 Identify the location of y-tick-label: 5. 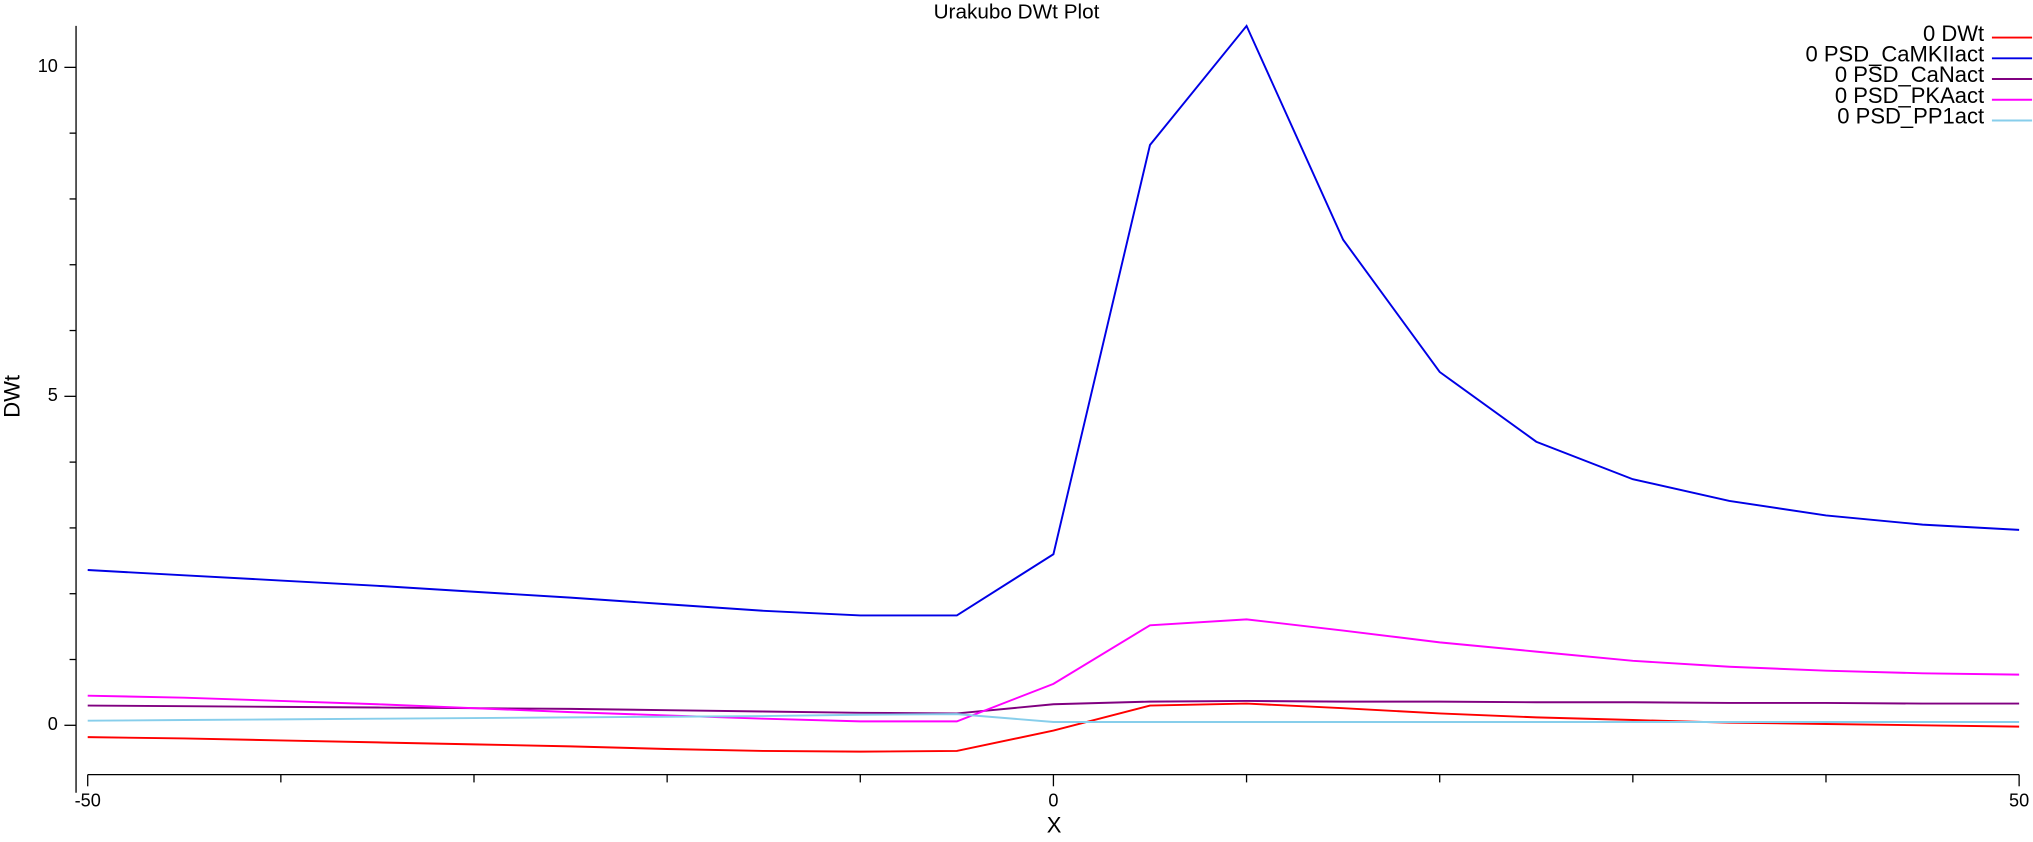
(53, 395).